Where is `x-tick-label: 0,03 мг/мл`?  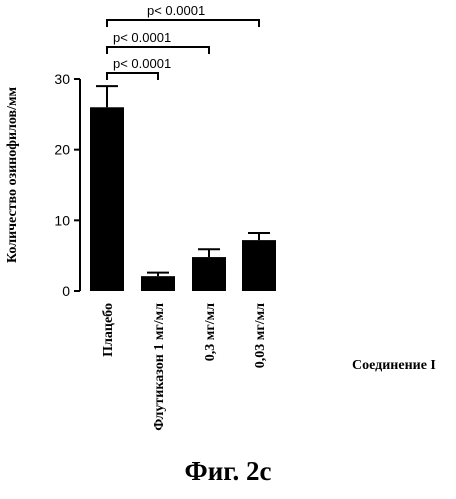 x-tick-label: 0,03 мг/мл is located at coordinates (260, 335).